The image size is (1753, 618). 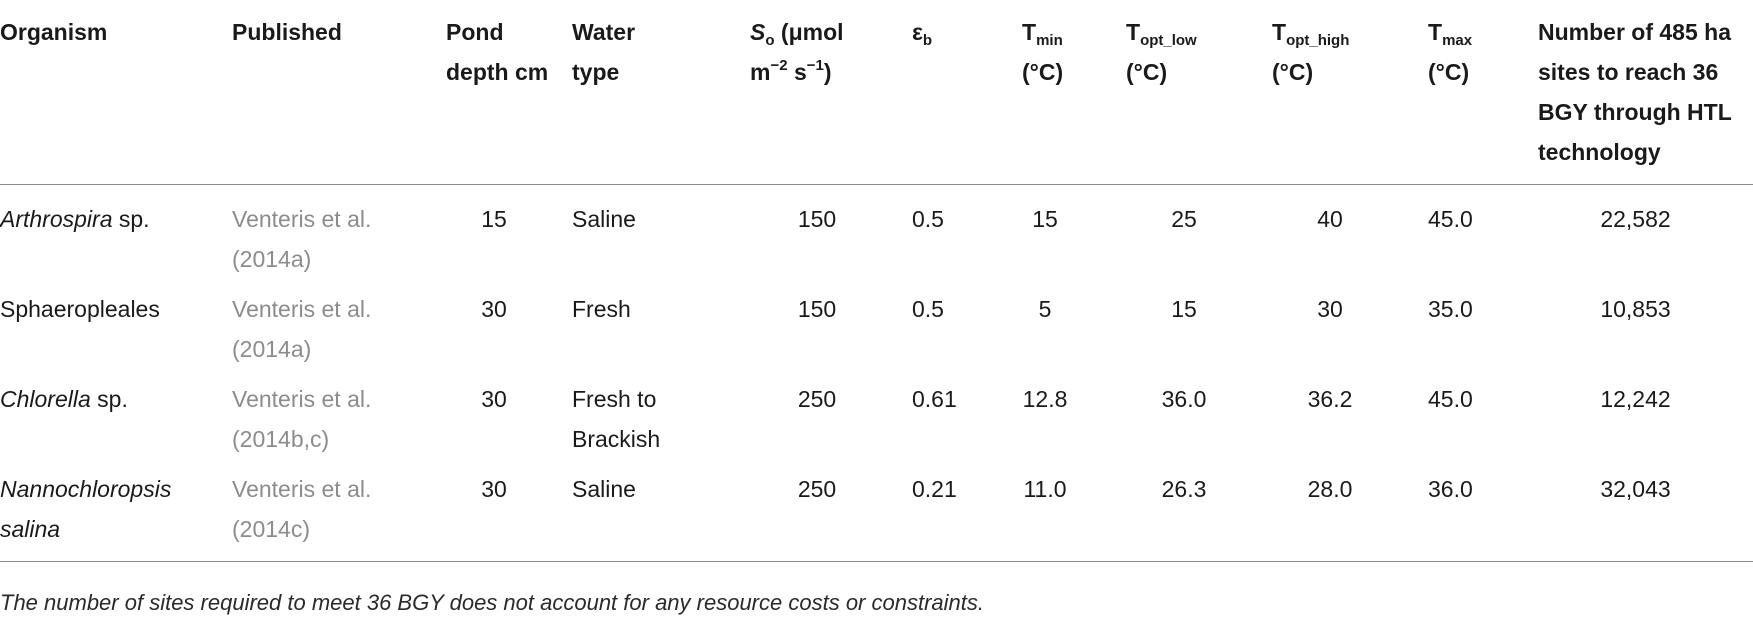 What do you see at coordinates (601, 309) in the screenshot?
I see `cell-water-type: Fresh` at bounding box center [601, 309].